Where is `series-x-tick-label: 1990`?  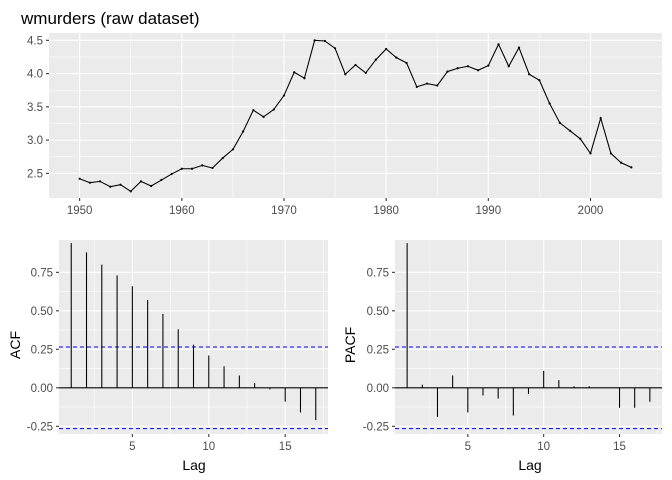
series-x-tick-label: 1990 is located at coordinates (489, 211).